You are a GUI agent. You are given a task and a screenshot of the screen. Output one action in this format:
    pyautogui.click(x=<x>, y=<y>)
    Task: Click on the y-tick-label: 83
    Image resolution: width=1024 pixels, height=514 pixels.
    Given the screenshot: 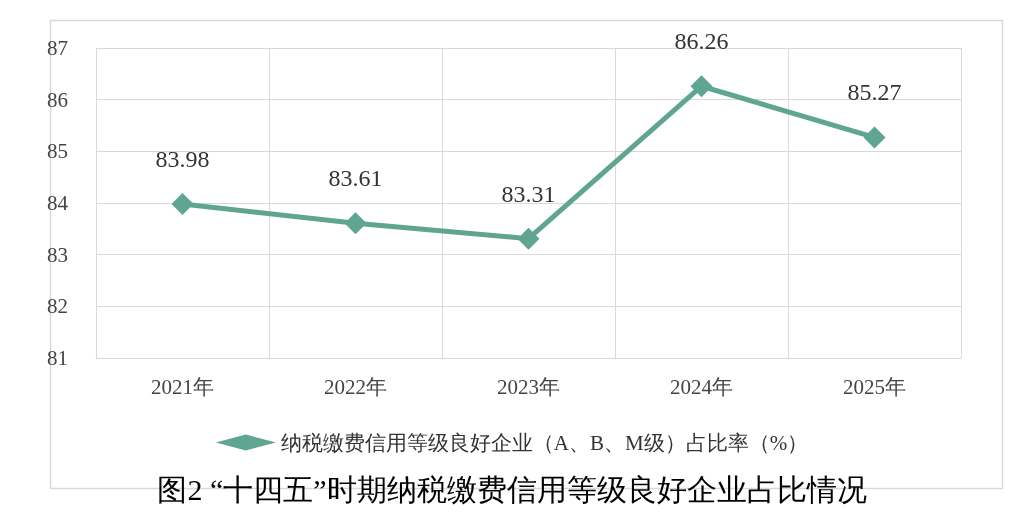 What is the action you would take?
    pyautogui.click(x=57, y=254)
    